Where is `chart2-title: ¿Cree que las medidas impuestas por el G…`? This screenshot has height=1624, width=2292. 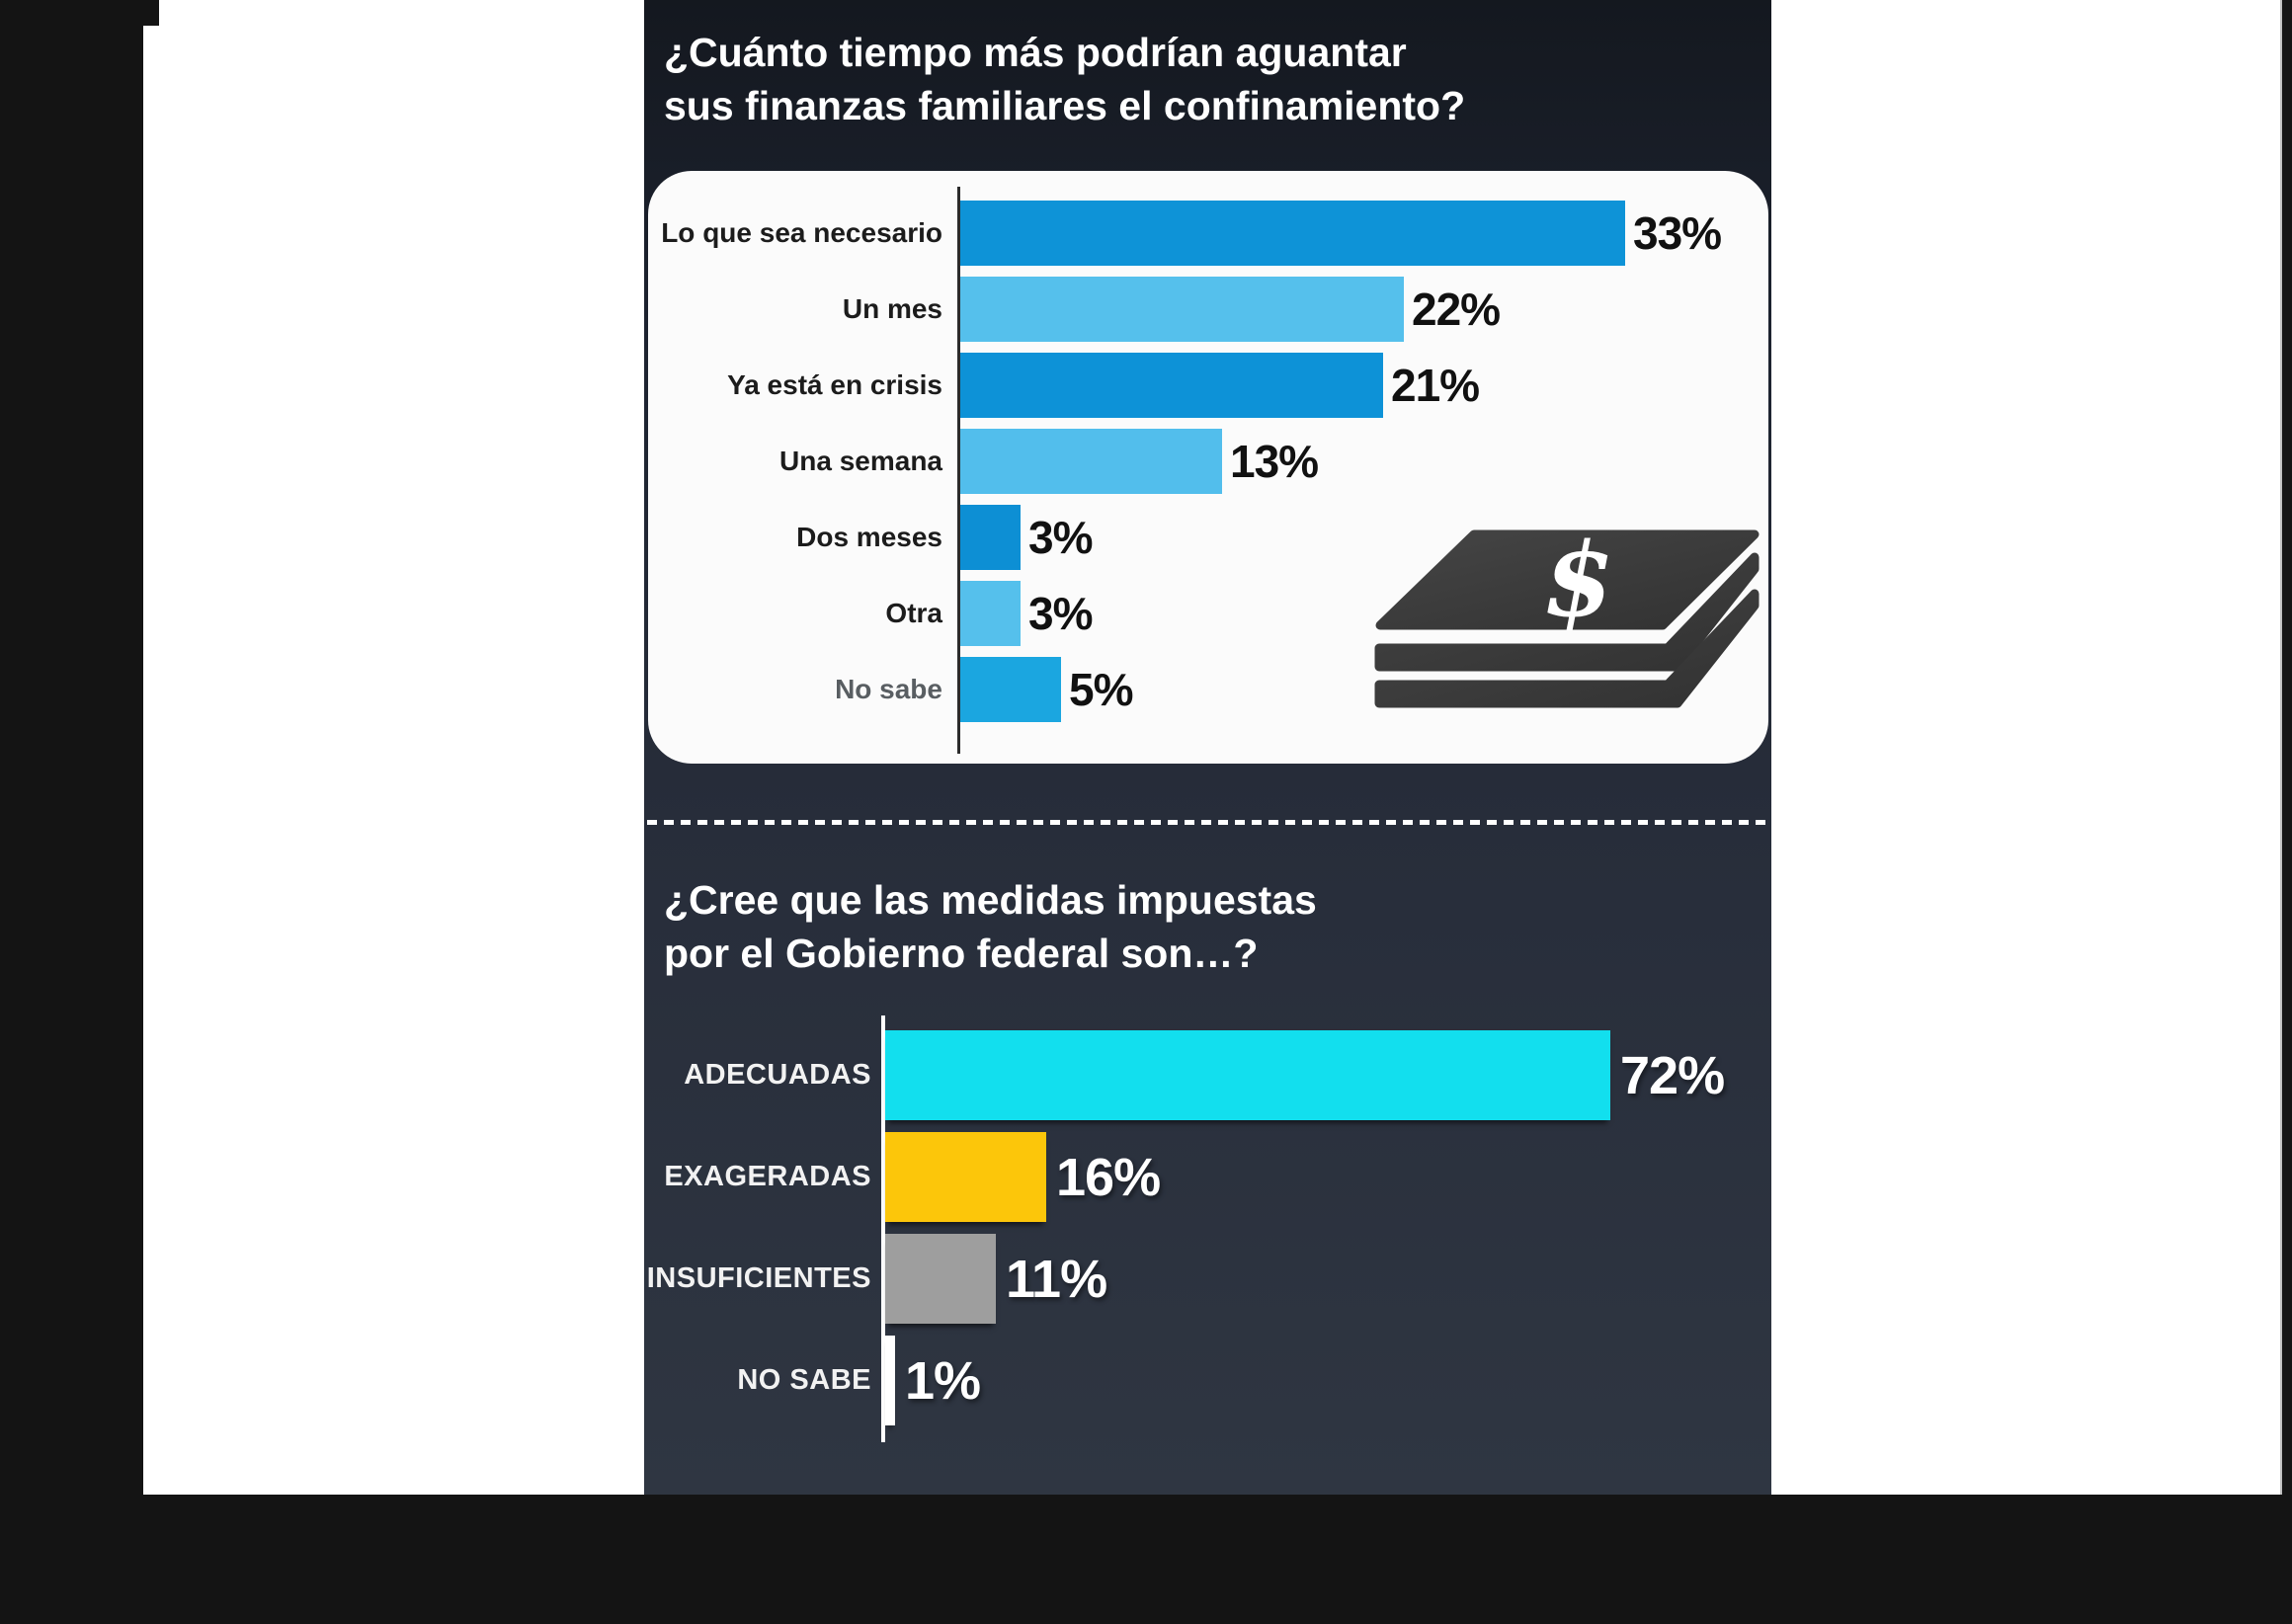
chart2-title: ¿Cree que las medidas impuestas por el G… is located at coordinates (991, 927).